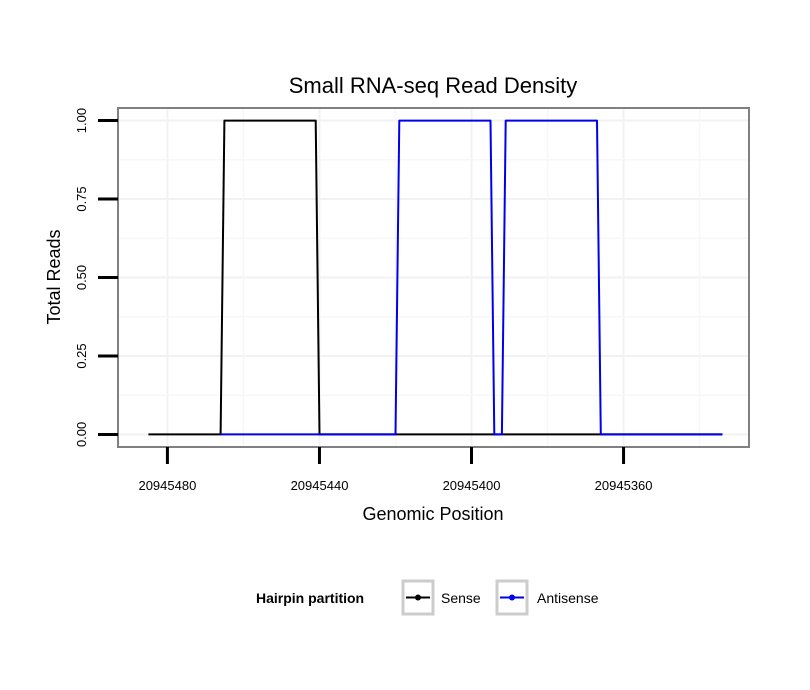 The image size is (810, 690). I want to click on x-axis: 20945480 20945440 20945400 20945360, so click(395, 470).